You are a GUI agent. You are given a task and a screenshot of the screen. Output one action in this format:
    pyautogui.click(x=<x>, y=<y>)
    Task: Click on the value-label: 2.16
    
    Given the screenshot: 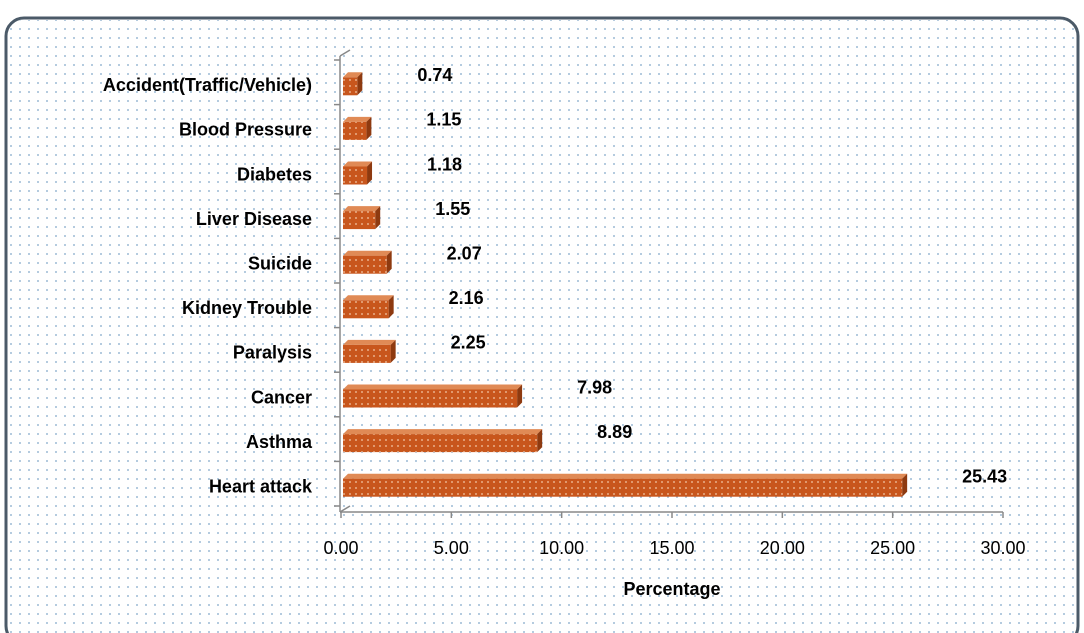 What is the action you would take?
    pyautogui.click(x=466, y=298)
    